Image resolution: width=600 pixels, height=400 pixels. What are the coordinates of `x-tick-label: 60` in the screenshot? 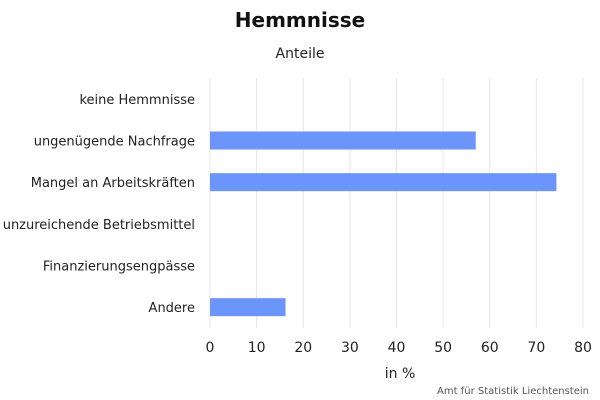 It's located at (490, 348).